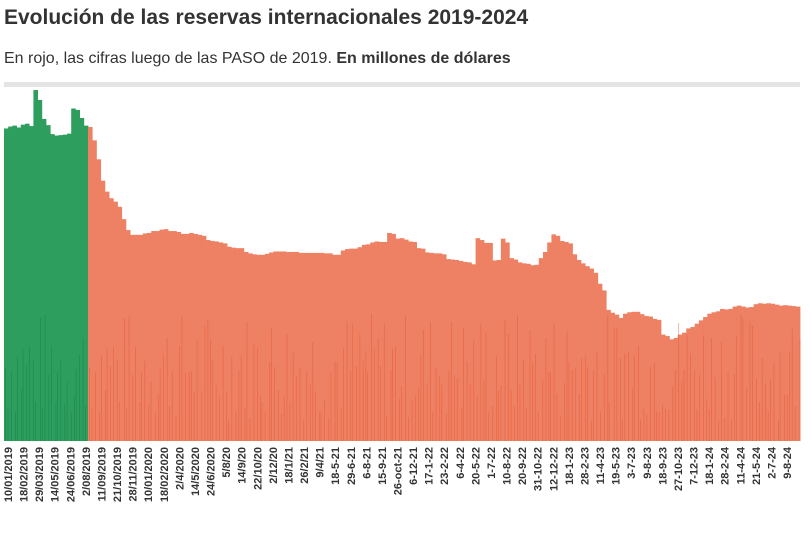  What do you see at coordinates (679, 469) in the screenshot?
I see `x-tick-label: 27-10-23` at bounding box center [679, 469].